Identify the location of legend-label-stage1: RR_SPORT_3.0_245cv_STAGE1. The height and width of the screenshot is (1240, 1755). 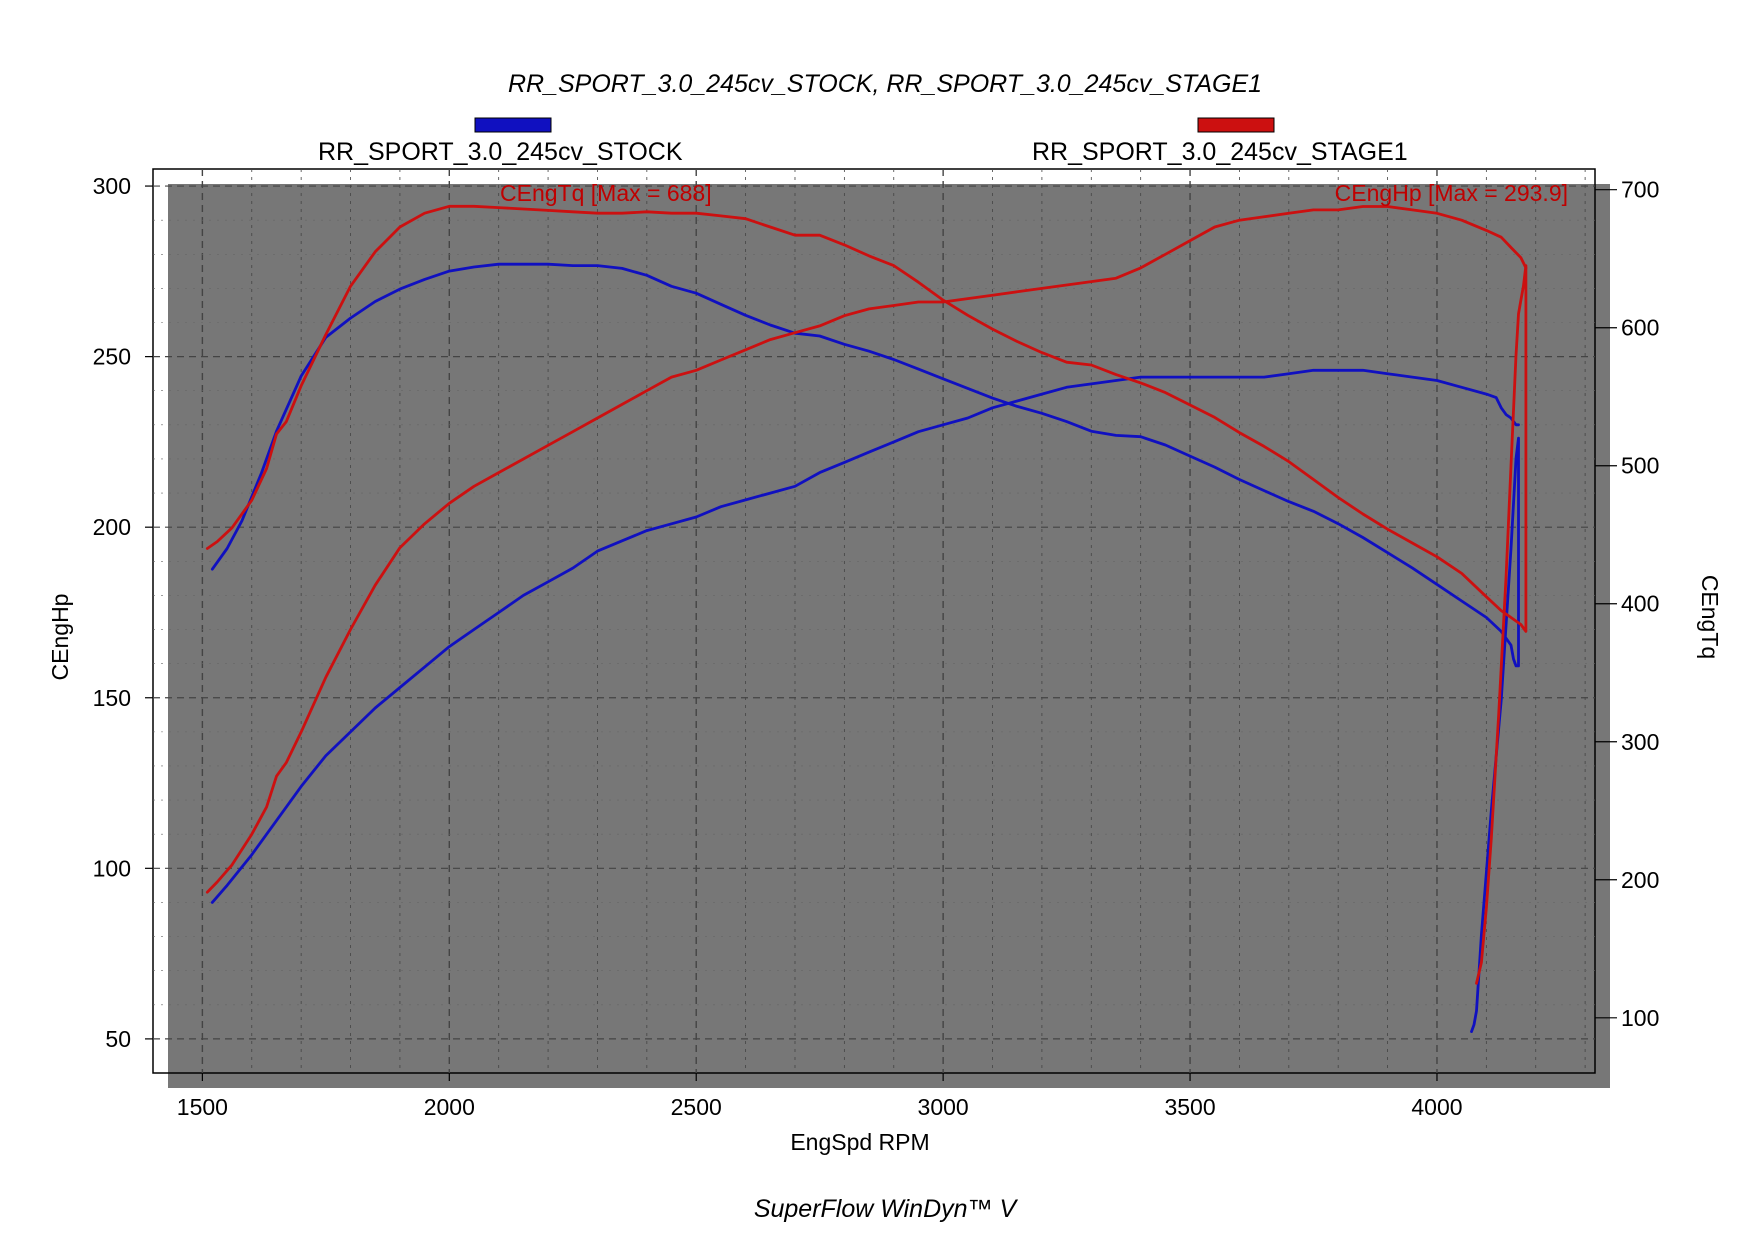
(1220, 152).